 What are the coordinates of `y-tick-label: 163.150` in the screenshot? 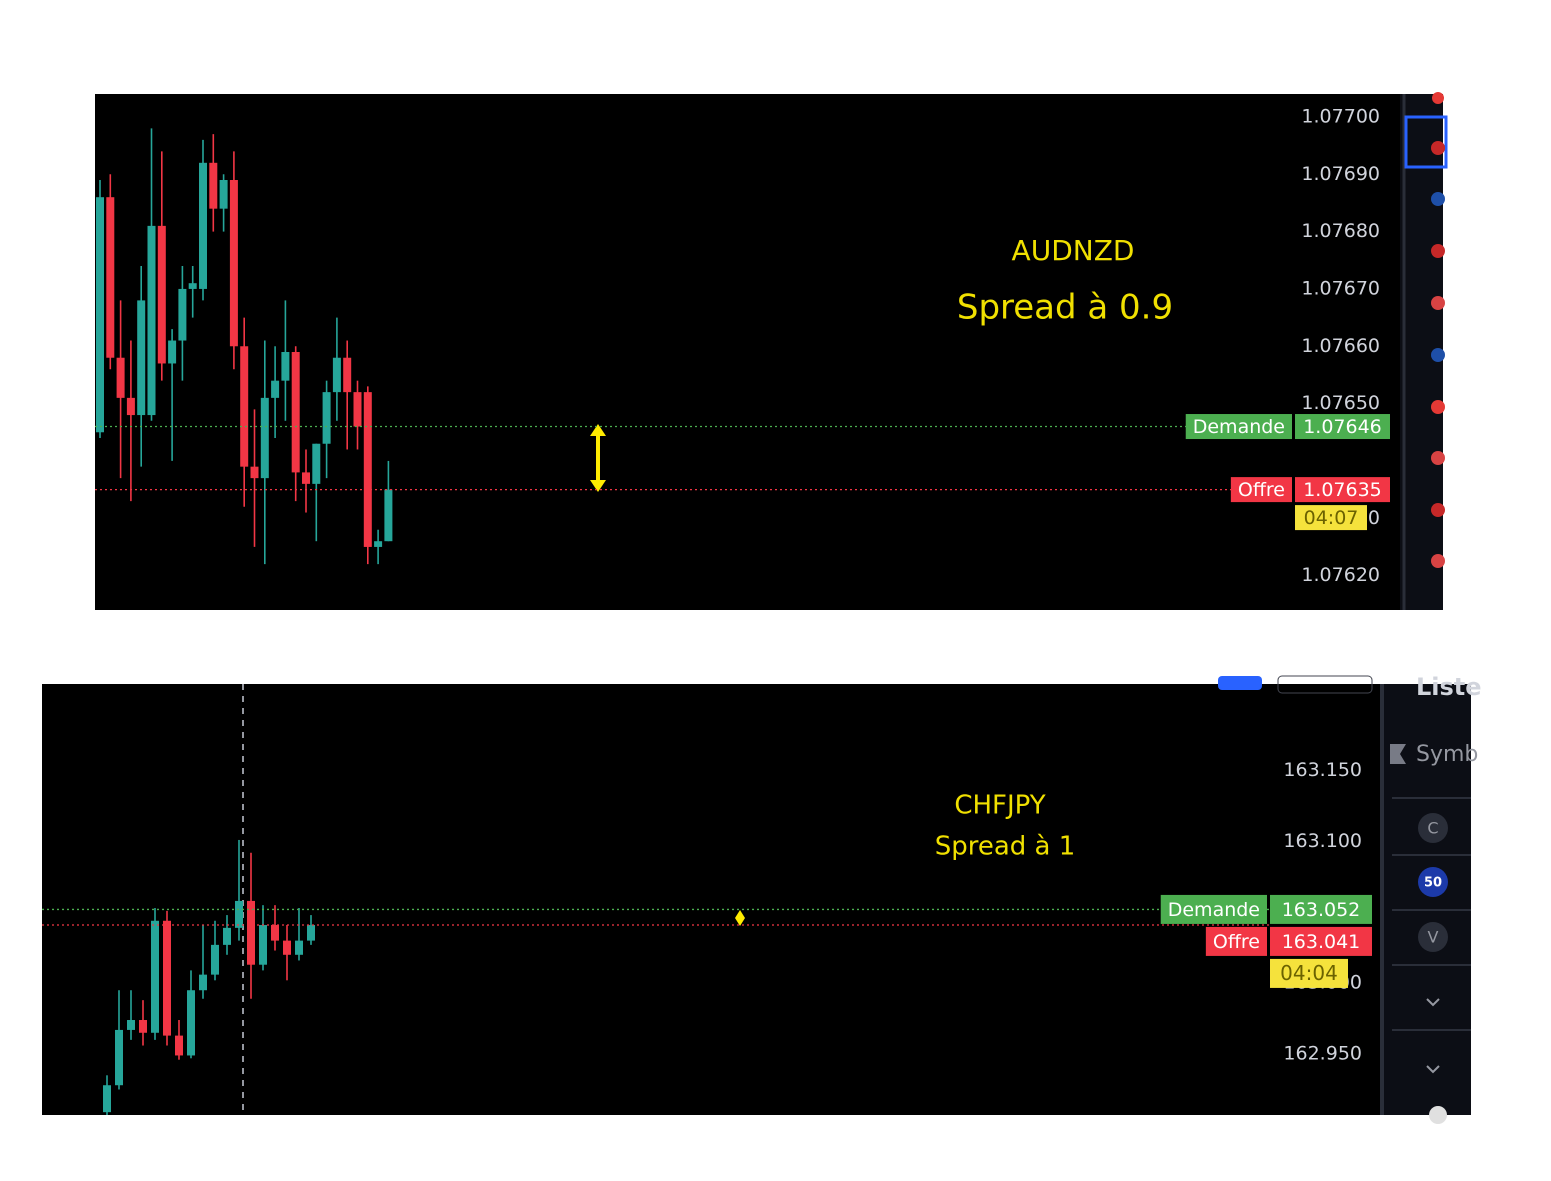 It's located at (1322, 770).